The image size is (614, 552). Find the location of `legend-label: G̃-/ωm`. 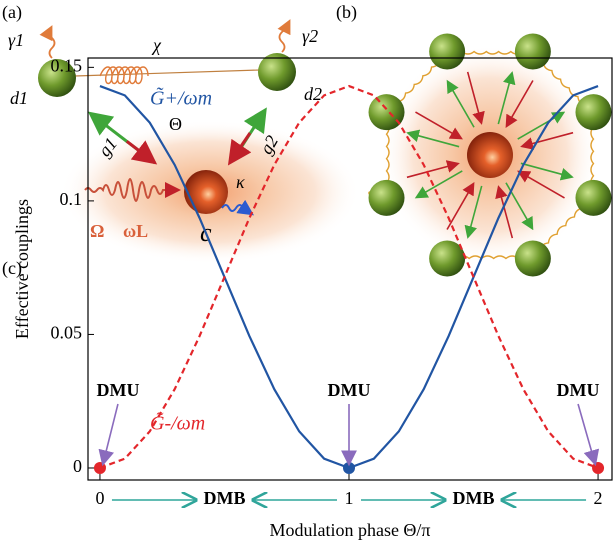

legend-label: G̃-/ωm is located at coordinates (177, 422).